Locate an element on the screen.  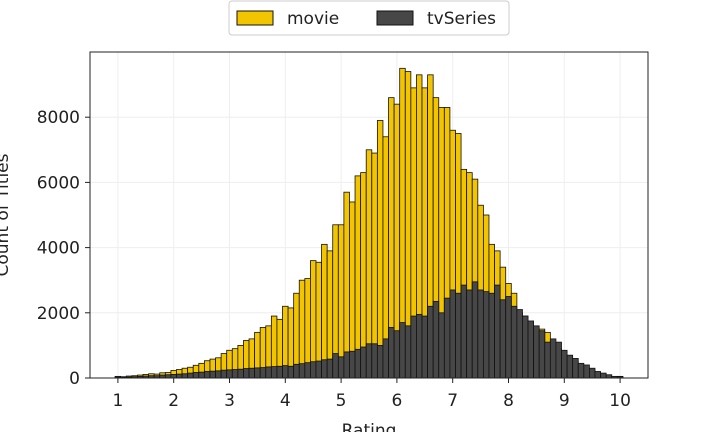
y-tick-label: 4000 is located at coordinates (58, 249).